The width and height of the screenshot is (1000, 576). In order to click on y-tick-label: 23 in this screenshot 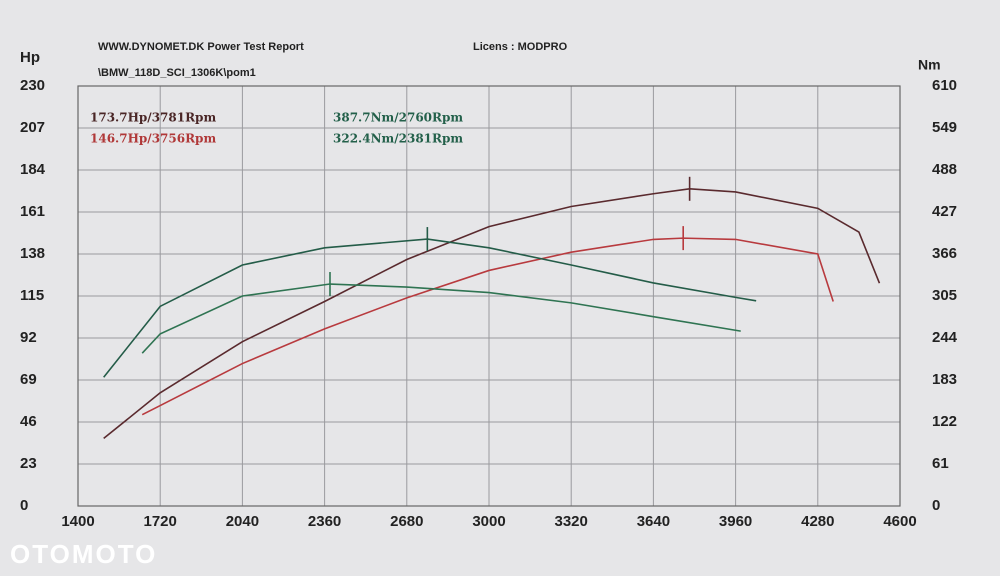, I will do `click(28, 463)`.